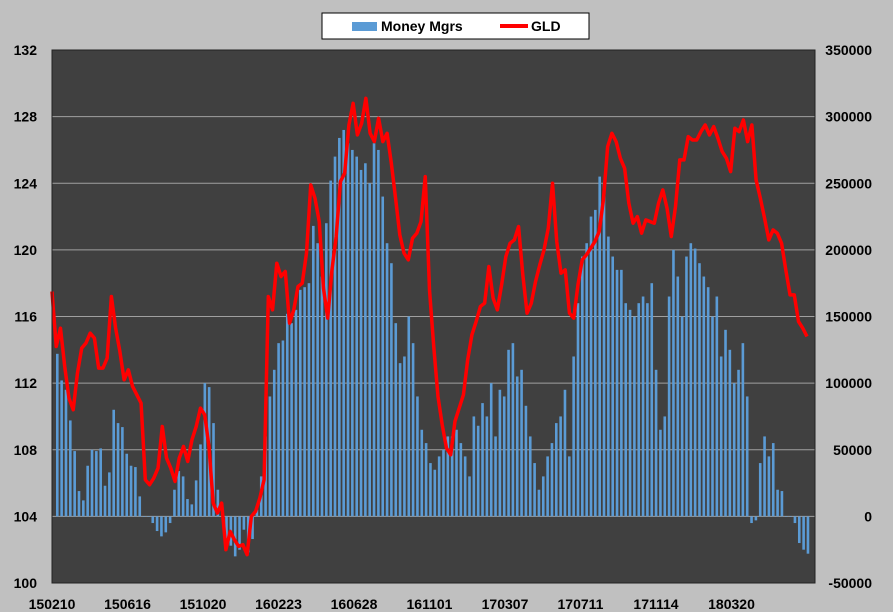 This screenshot has width=893, height=612. Describe the element at coordinates (655, 604) in the screenshot. I see `x-tick-label: 171114` at that location.